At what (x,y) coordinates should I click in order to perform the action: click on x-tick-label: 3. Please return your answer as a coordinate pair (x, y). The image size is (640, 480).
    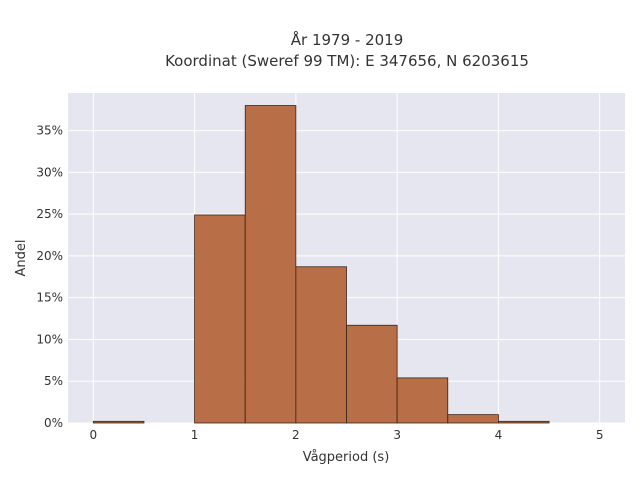
    Looking at the image, I should click on (397, 435).